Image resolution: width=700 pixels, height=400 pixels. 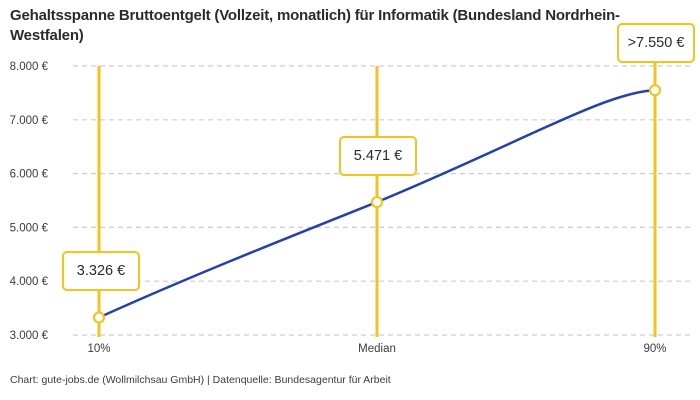 I want to click on x-label-90: 90%, so click(x=654, y=349).